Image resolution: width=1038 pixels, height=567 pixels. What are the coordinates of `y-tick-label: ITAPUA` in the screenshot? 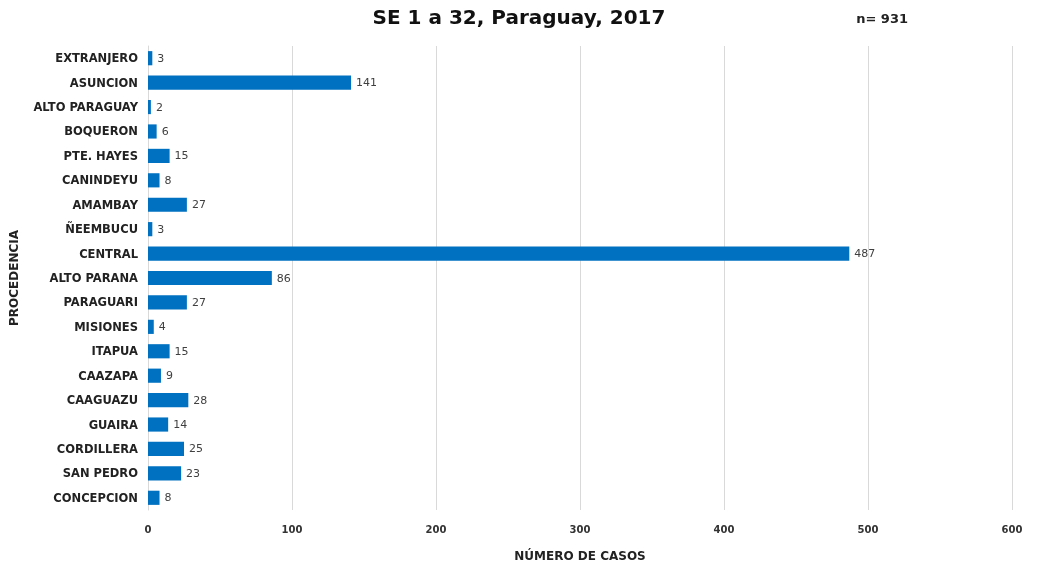 It's located at (115, 351).